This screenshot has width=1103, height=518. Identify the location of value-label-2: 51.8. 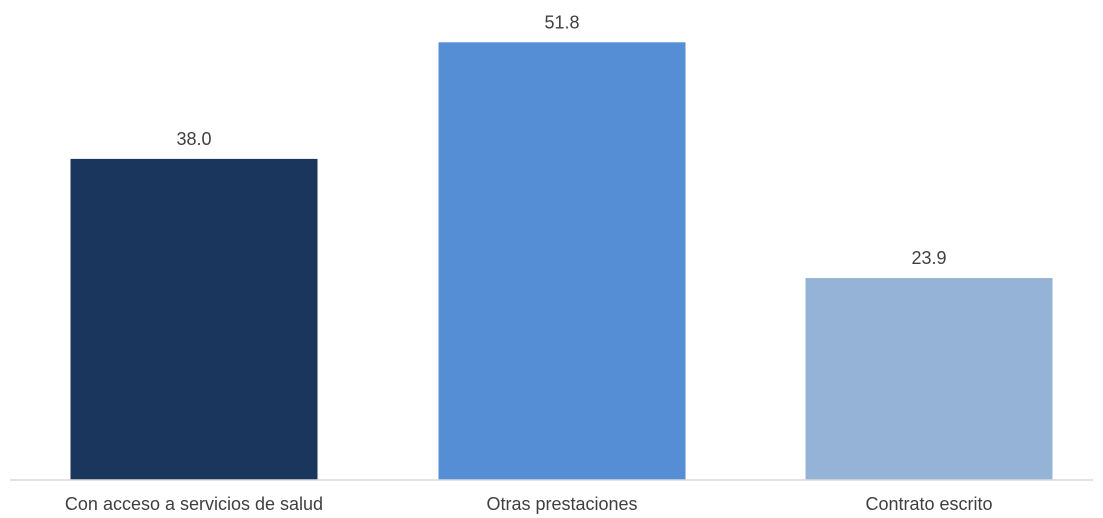
(561, 22).